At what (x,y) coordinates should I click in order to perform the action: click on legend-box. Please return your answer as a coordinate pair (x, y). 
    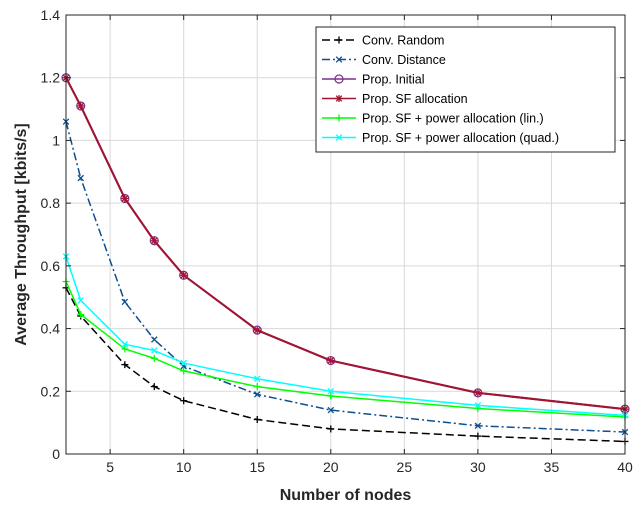
    Looking at the image, I should click on (465, 89).